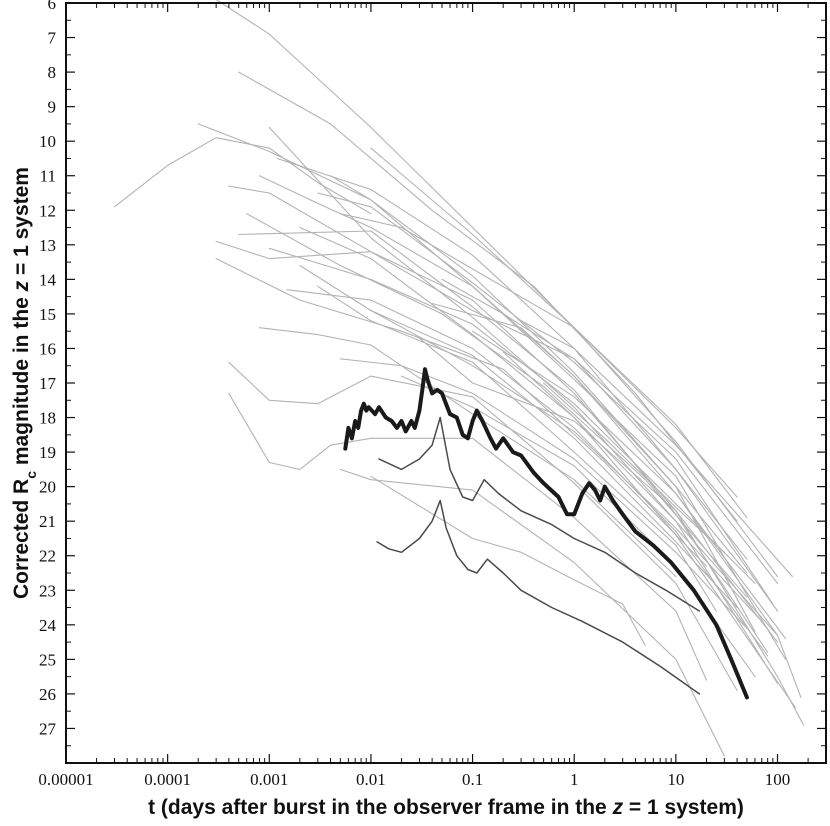  I want to click on y-axis-title-prefix: Corrected R, so click(21, 539).